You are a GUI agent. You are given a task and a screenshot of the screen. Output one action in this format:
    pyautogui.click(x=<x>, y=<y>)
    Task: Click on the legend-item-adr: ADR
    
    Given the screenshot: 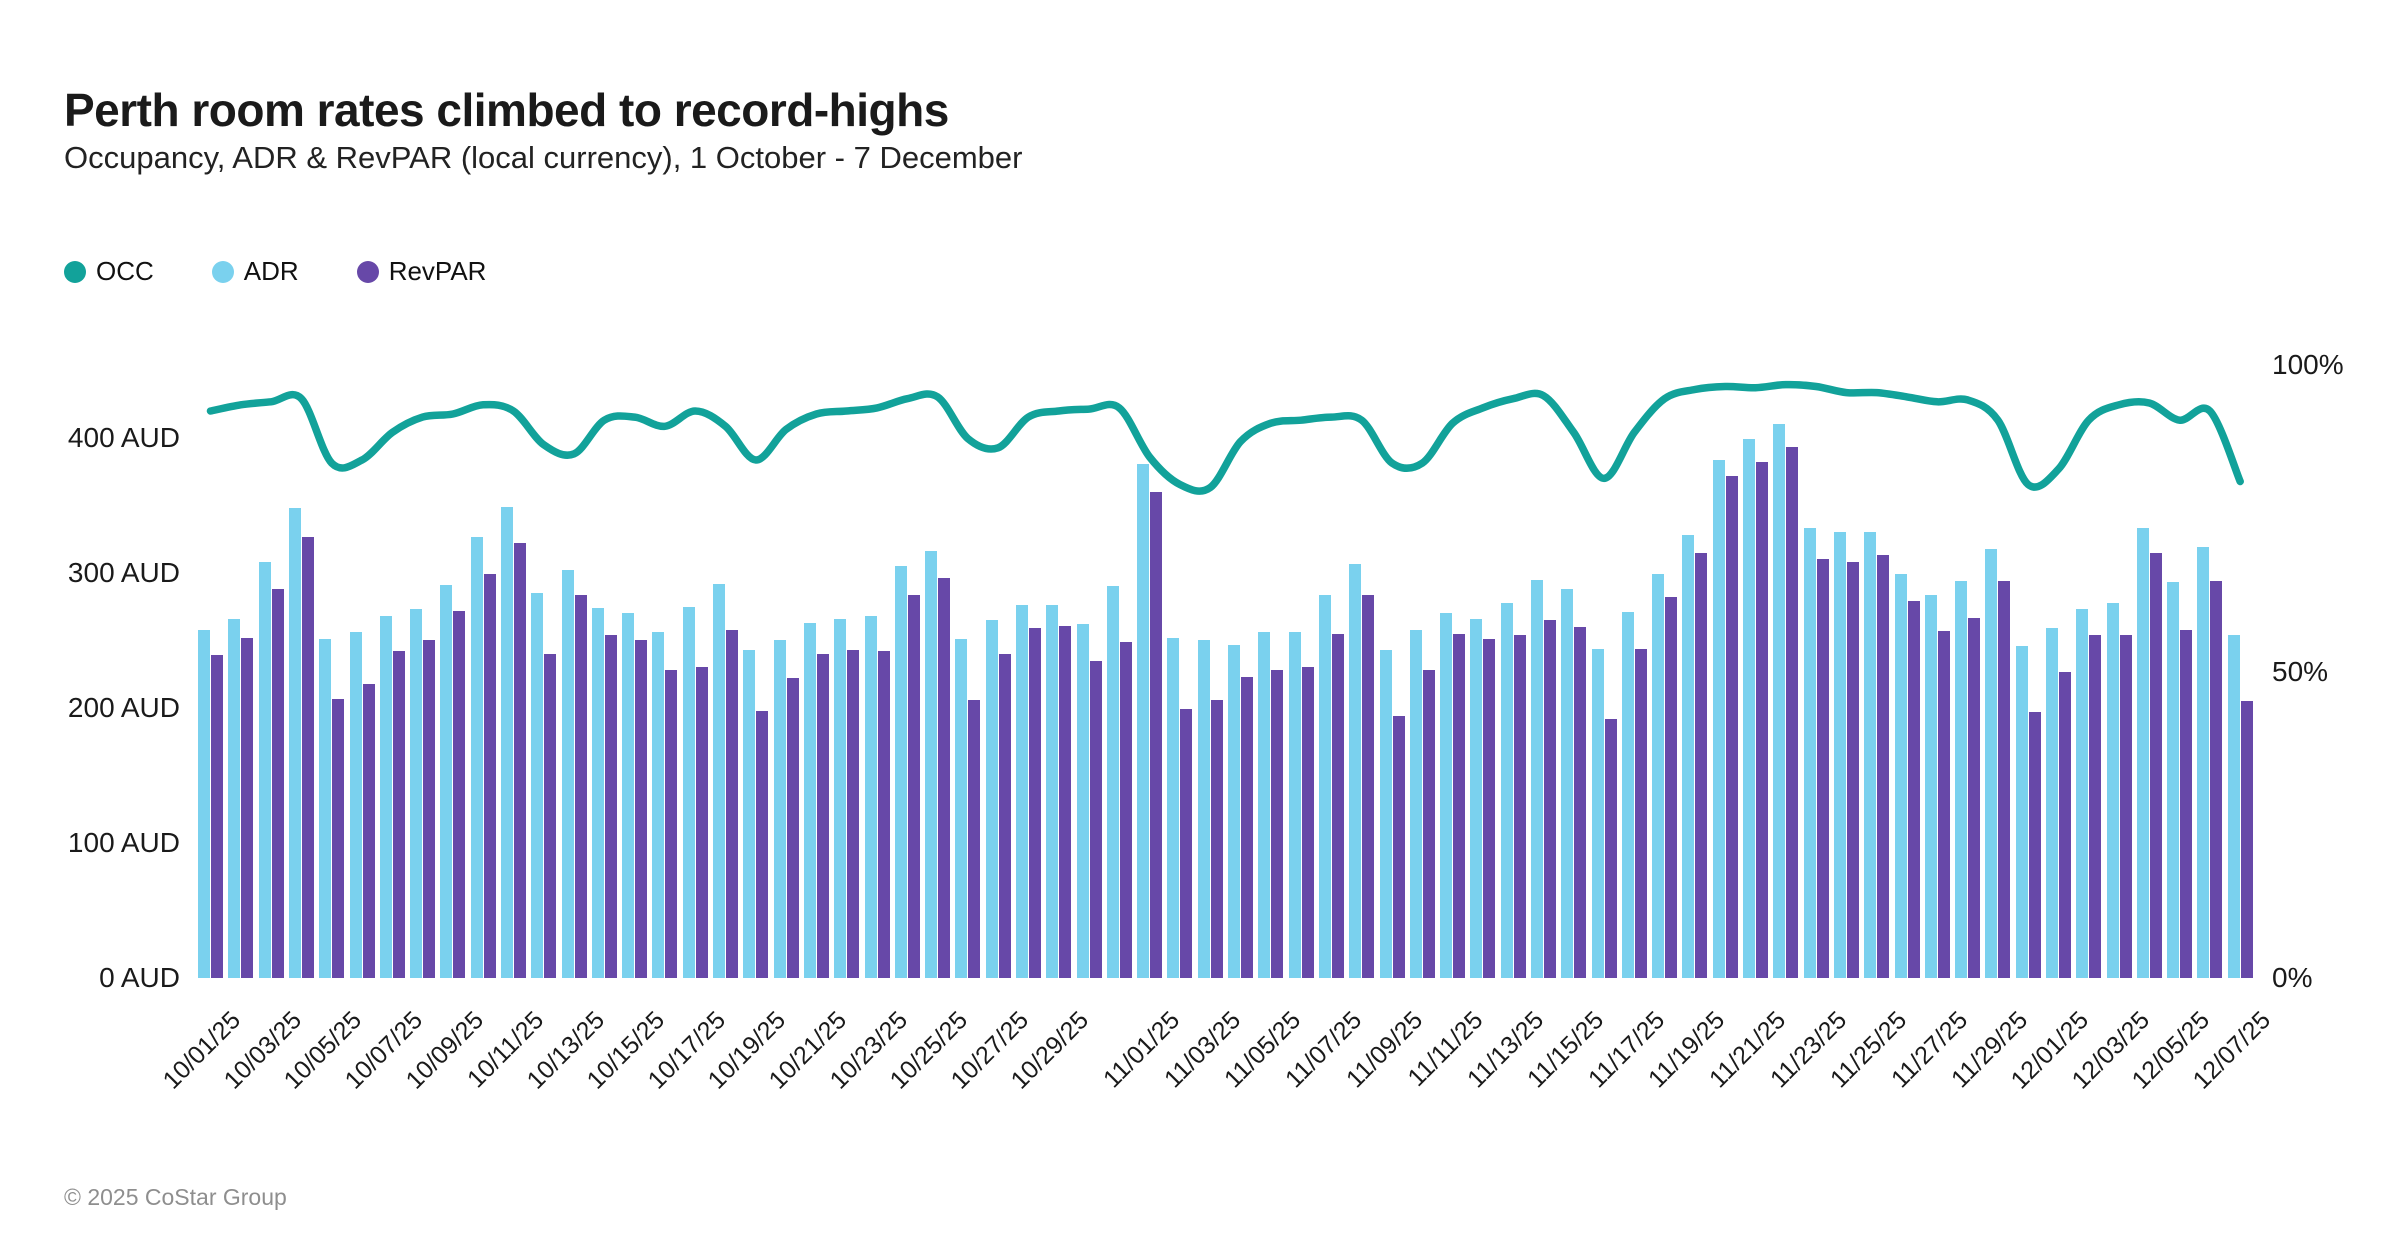 What is the action you would take?
    pyautogui.click(x=255, y=271)
    